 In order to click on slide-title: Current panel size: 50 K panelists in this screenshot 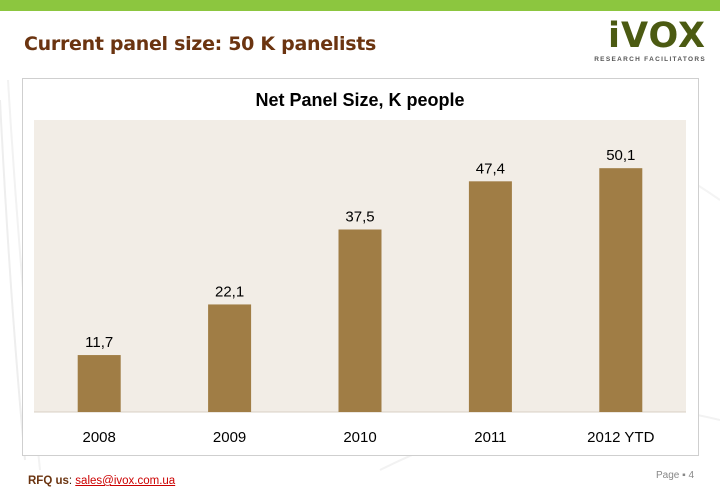, I will do `click(200, 44)`.